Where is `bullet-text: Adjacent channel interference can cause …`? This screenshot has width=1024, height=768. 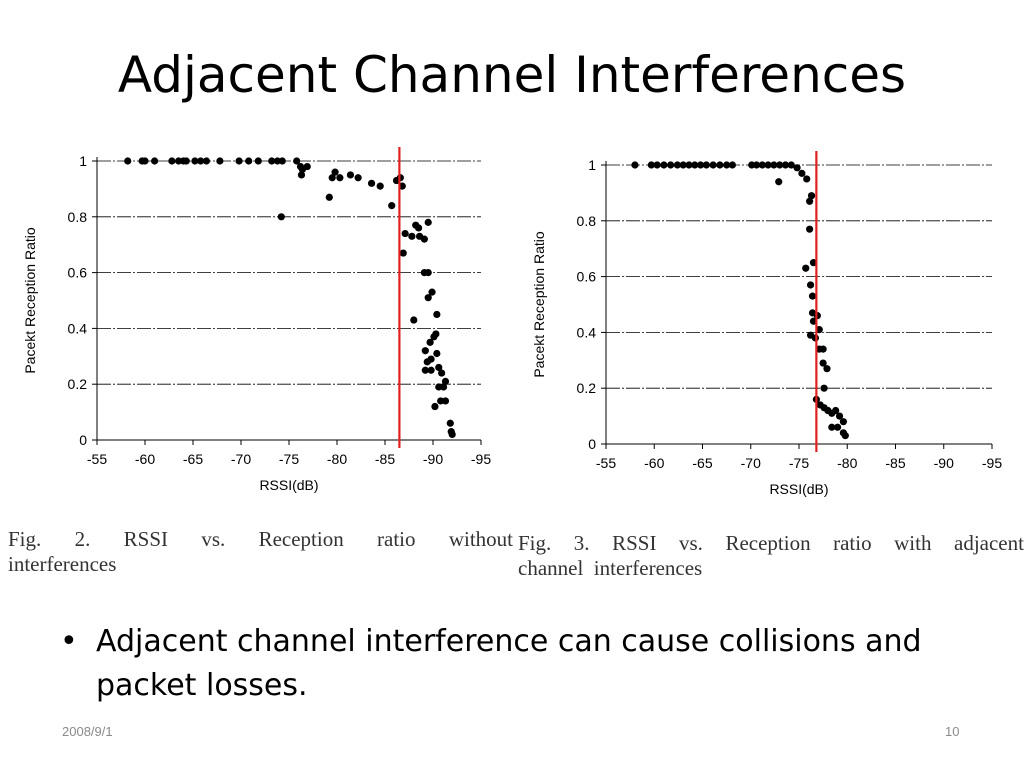
bullet-text: Adjacent channel interference can cause … is located at coordinates (509, 663).